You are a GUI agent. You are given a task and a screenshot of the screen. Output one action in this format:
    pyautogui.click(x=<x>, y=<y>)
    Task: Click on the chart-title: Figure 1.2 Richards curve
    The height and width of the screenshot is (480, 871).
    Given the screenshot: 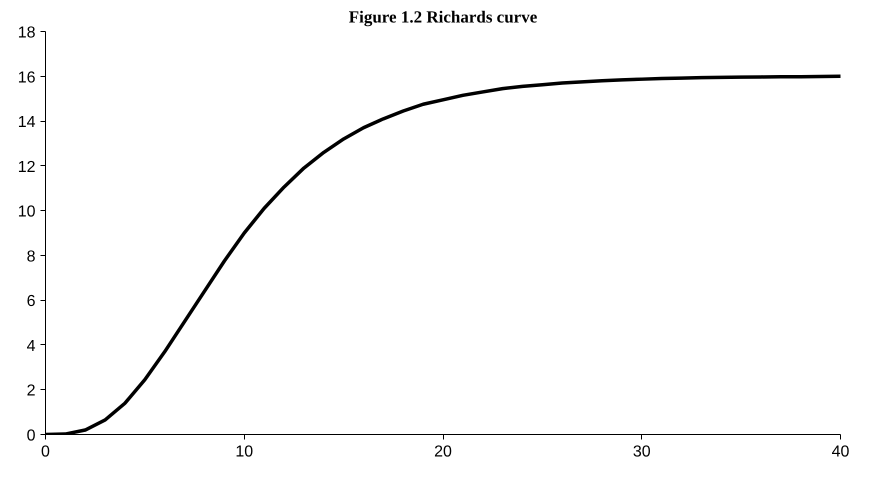 What is the action you would take?
    pyautogui.click(x=443, y=17)
    